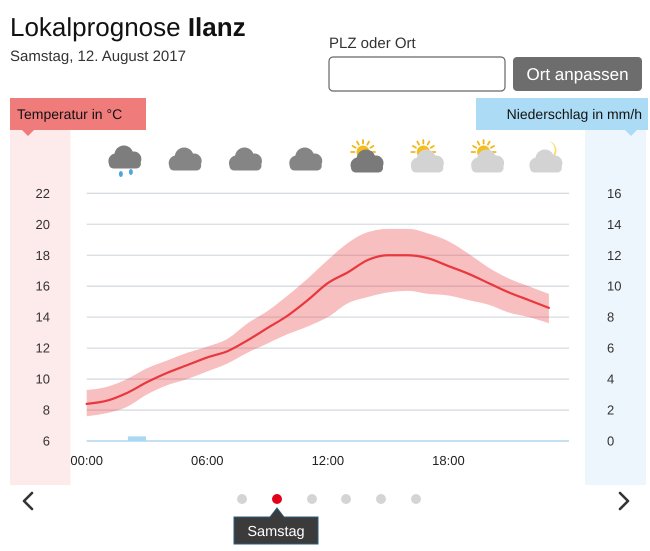 This screenshot has height=551, width=650. Describe the element at coordinates (207, 460) in the screenshot. I see `x-tick-label: 06:00` at that location.